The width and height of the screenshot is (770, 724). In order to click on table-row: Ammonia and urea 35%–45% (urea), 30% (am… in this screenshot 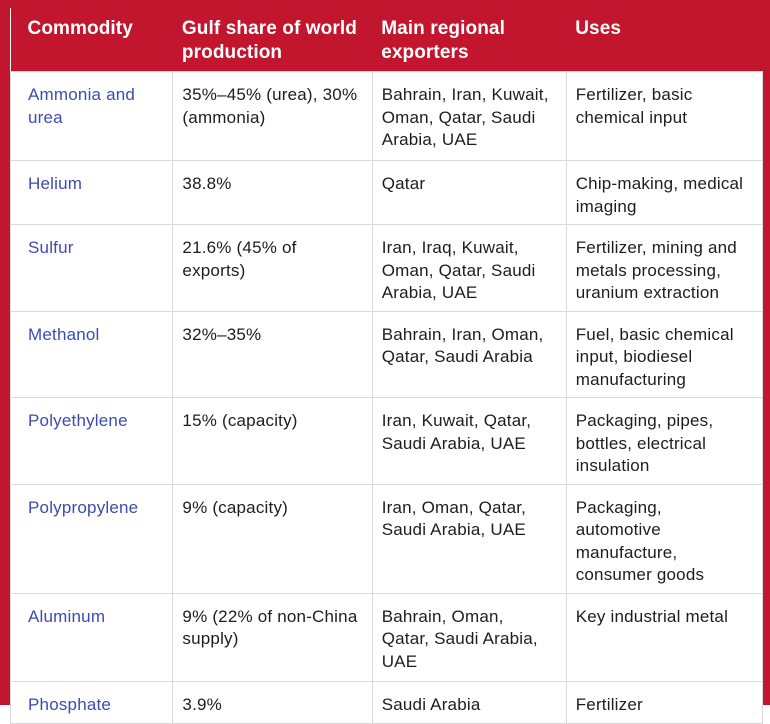, I will do `click(386, 116)`.